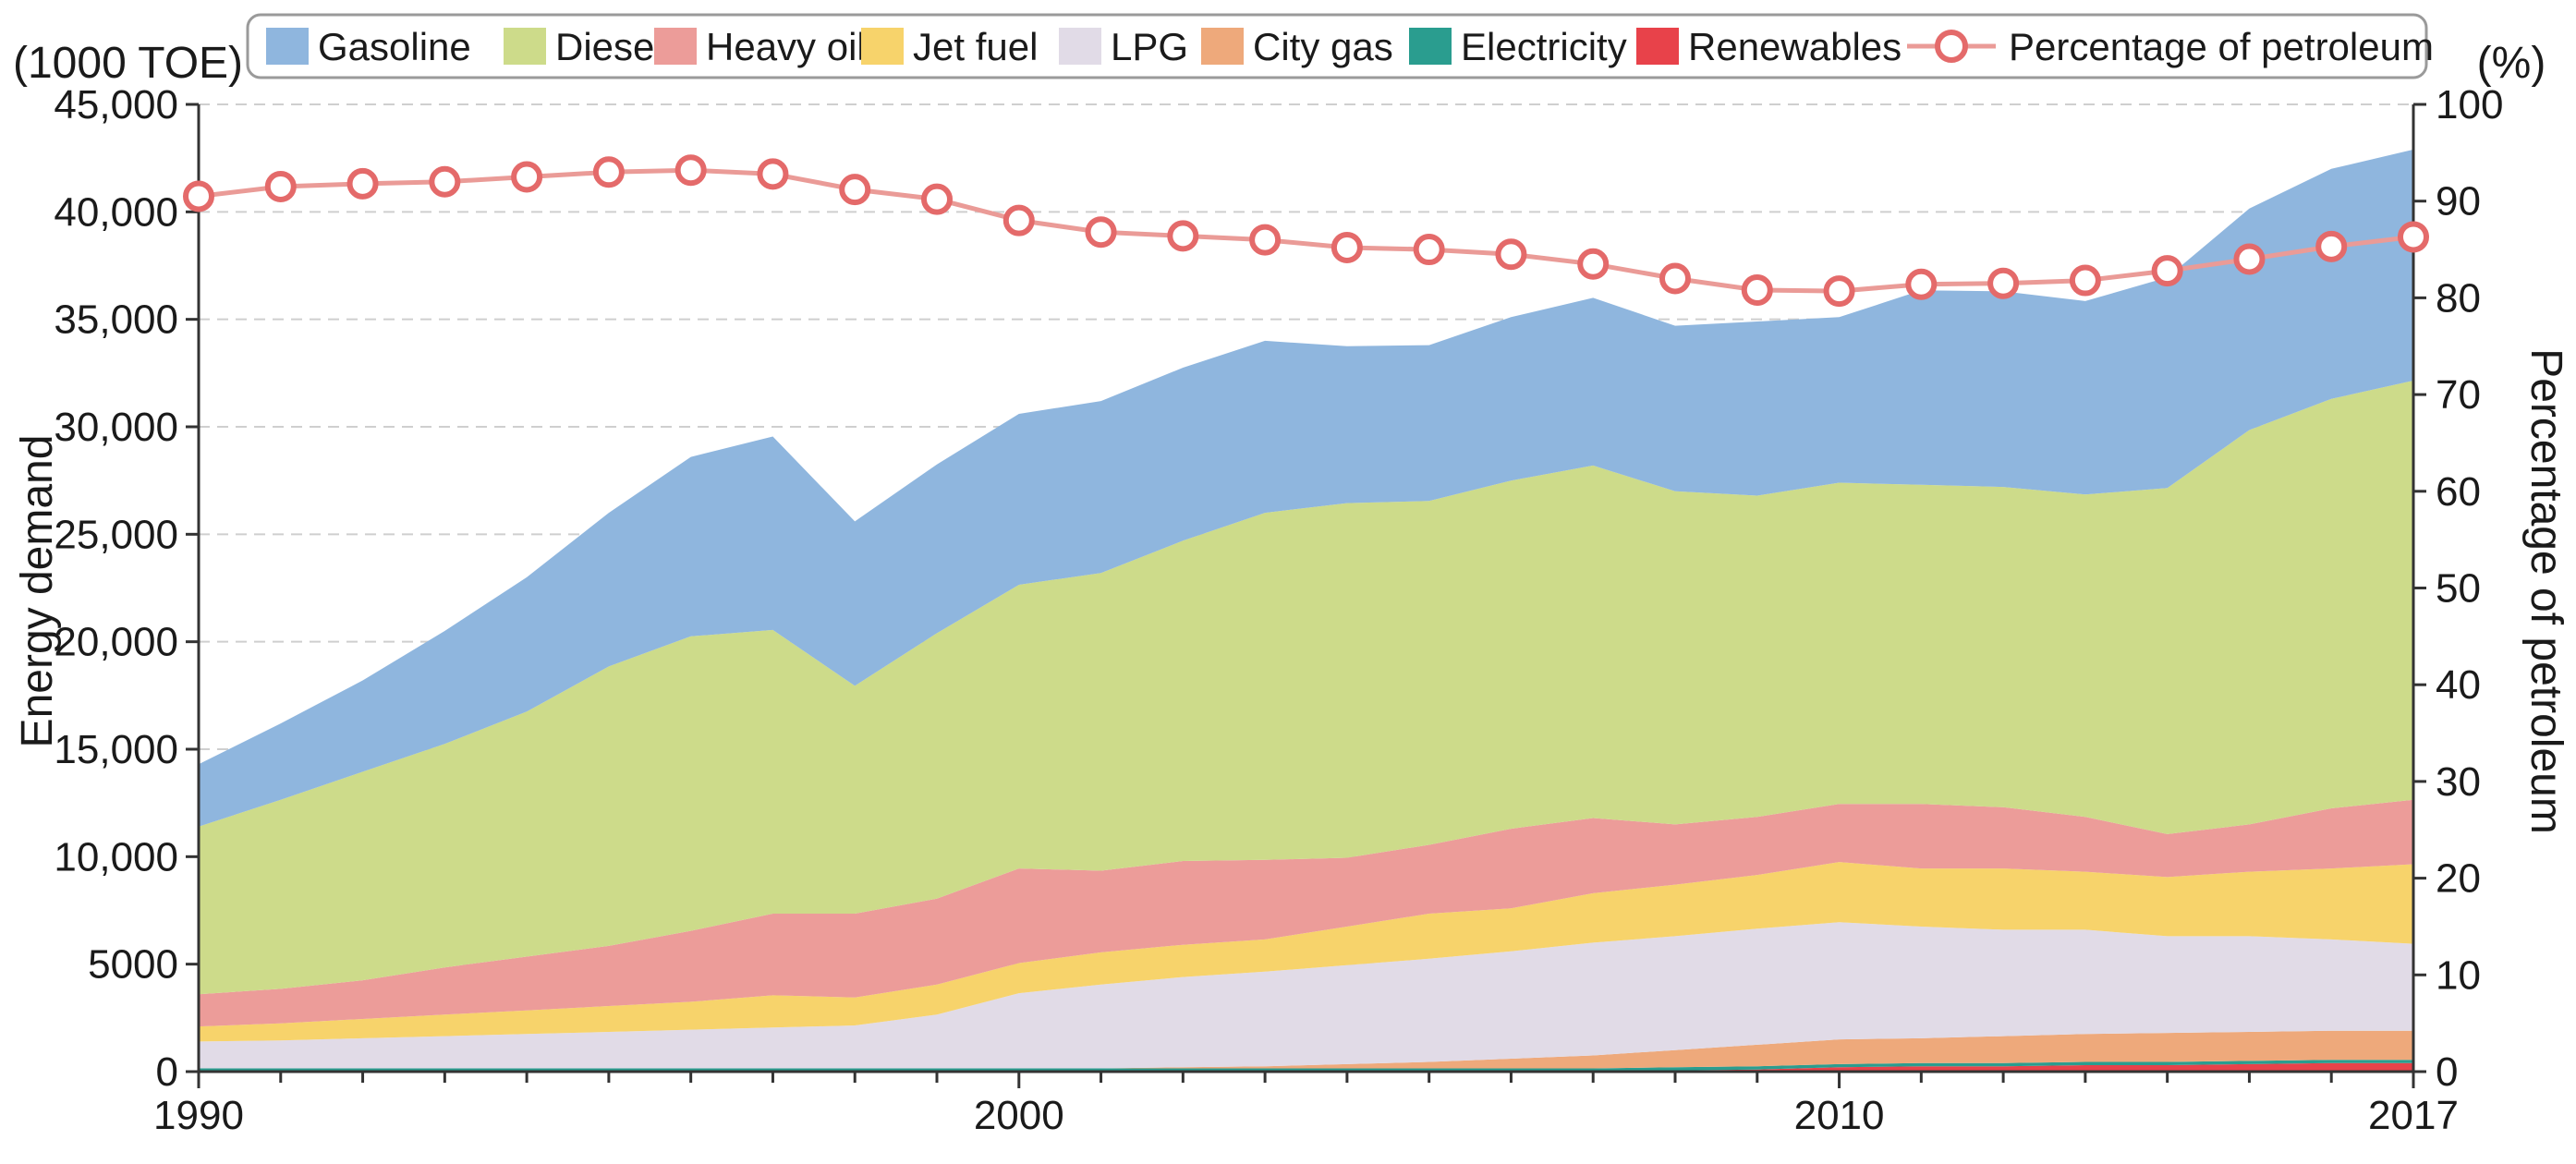 The height and width of the screenshot is (1164, 2576). Describe the element at coordinates (2458, 685) in the screenshot. I see `right-tick-label: 40` at that location.